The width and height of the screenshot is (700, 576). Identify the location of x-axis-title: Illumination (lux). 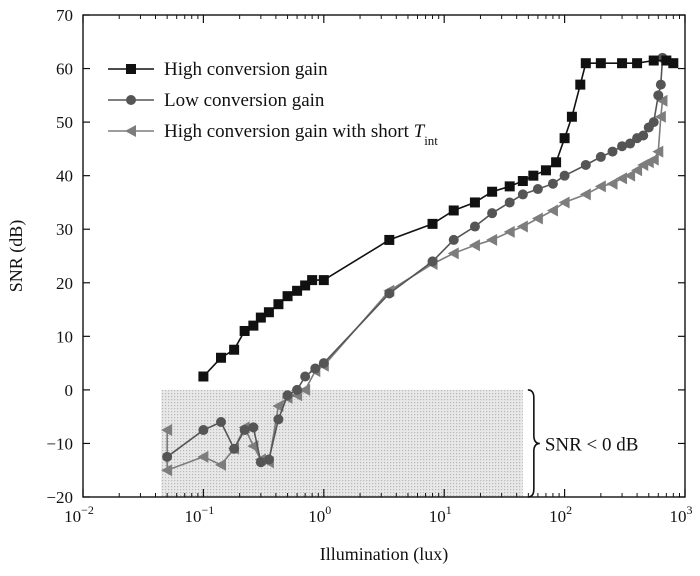
(384, 554).